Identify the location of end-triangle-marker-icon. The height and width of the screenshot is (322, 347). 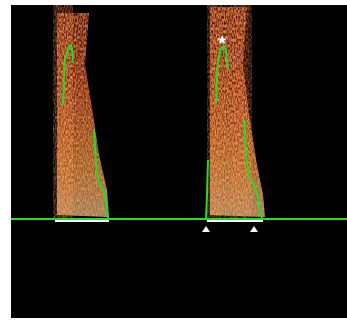
(254, 229).